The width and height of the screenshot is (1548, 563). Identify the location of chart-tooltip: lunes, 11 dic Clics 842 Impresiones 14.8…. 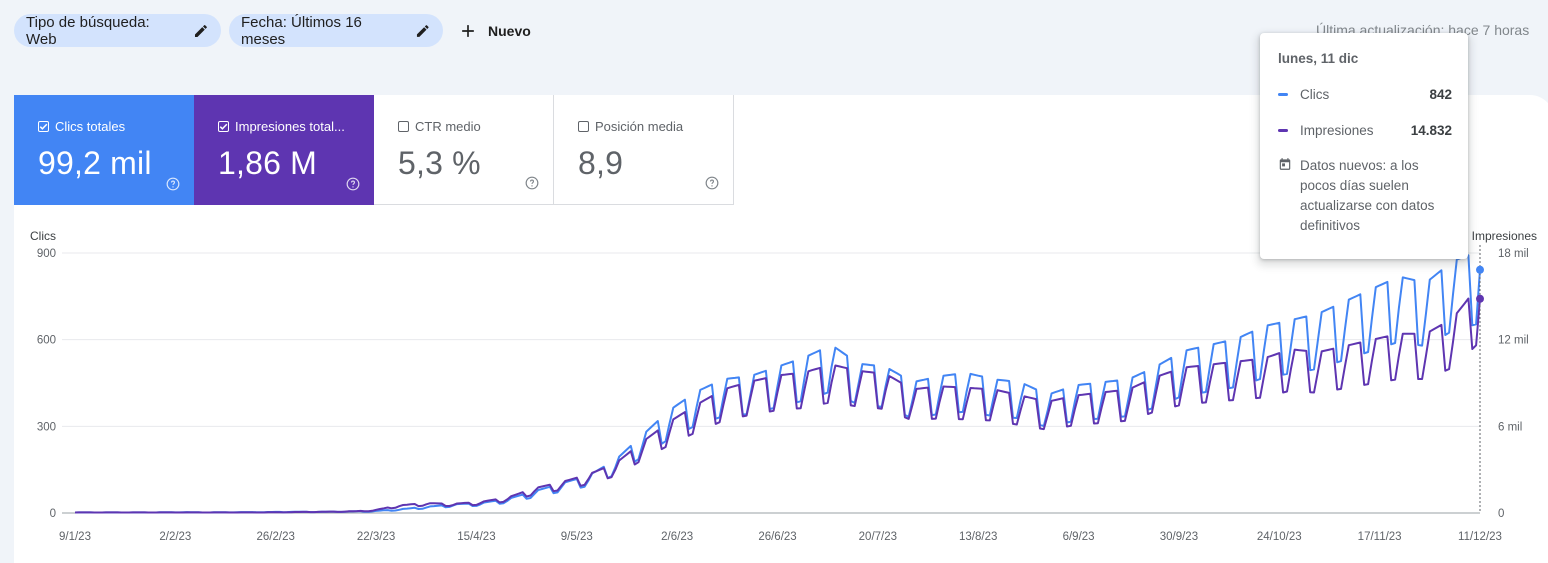
(1364, 146).